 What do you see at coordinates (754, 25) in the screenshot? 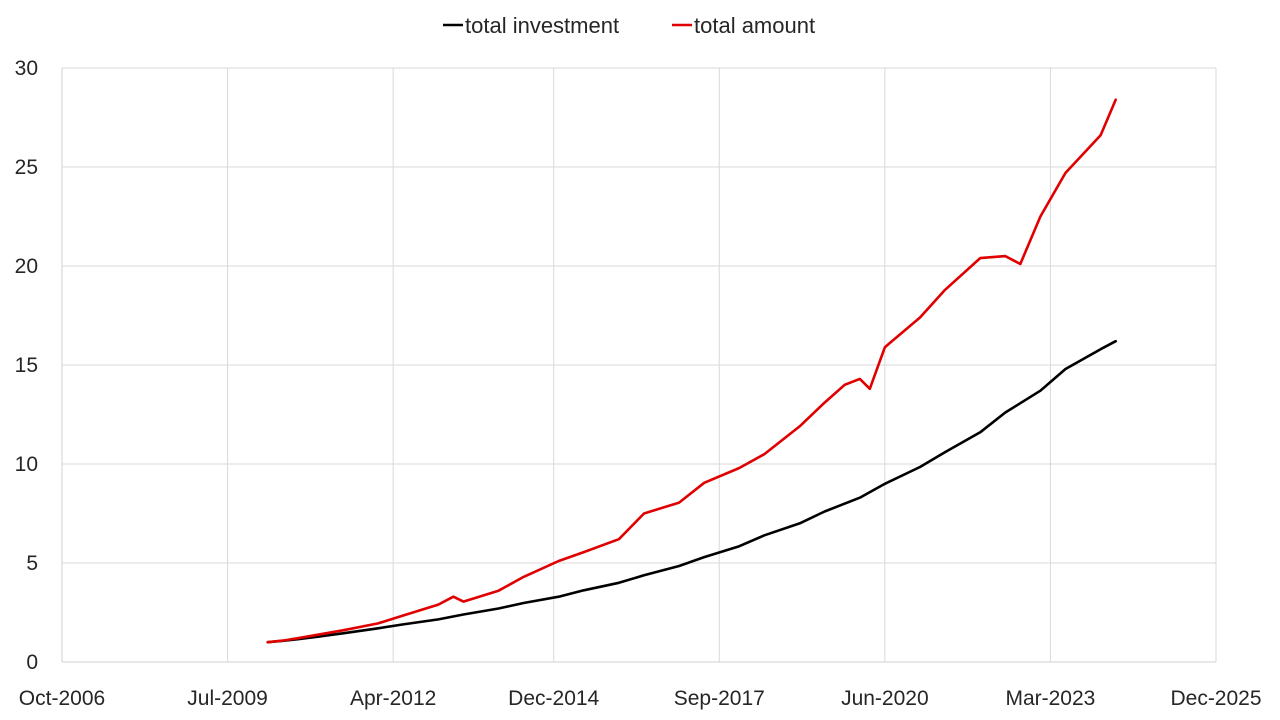
I see `legend-label: total amount` at bounding box center [754, 25].